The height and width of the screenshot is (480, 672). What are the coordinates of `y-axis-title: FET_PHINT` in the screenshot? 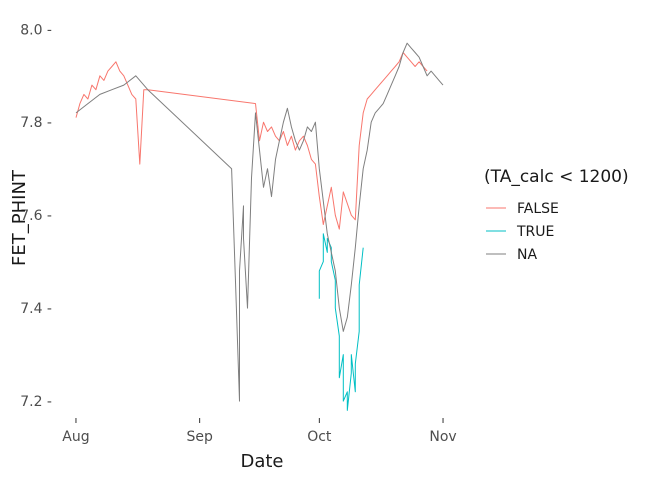 It's located at (19, 217).